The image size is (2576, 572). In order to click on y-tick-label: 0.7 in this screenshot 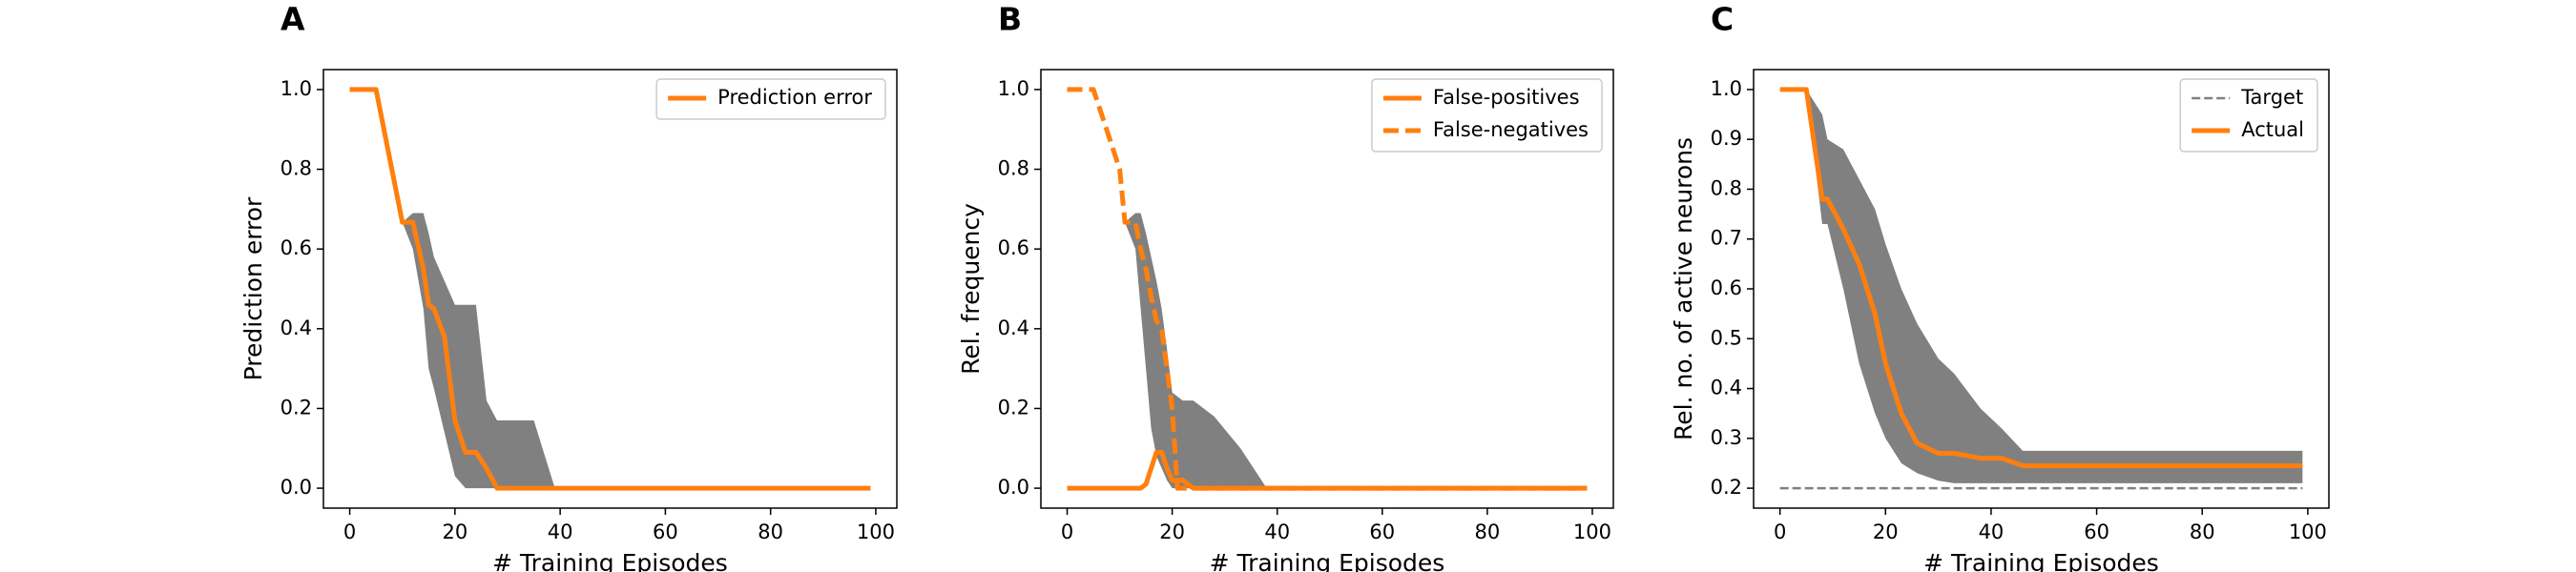, I will do `click(1726, 238)`.